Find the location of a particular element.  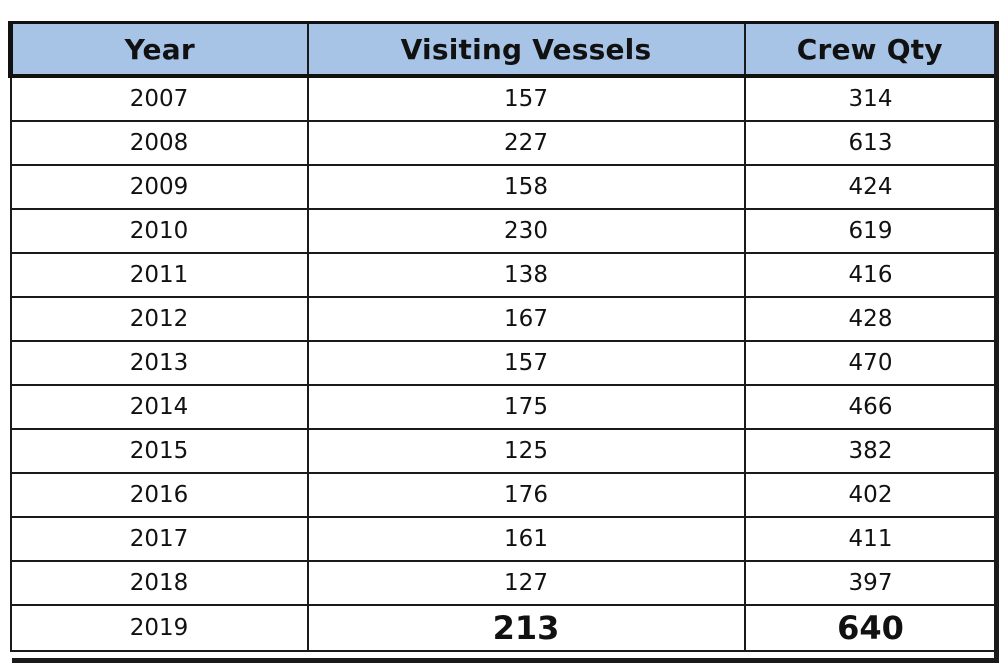

cell-vessels: 213 is located at coordinates (526, 628).